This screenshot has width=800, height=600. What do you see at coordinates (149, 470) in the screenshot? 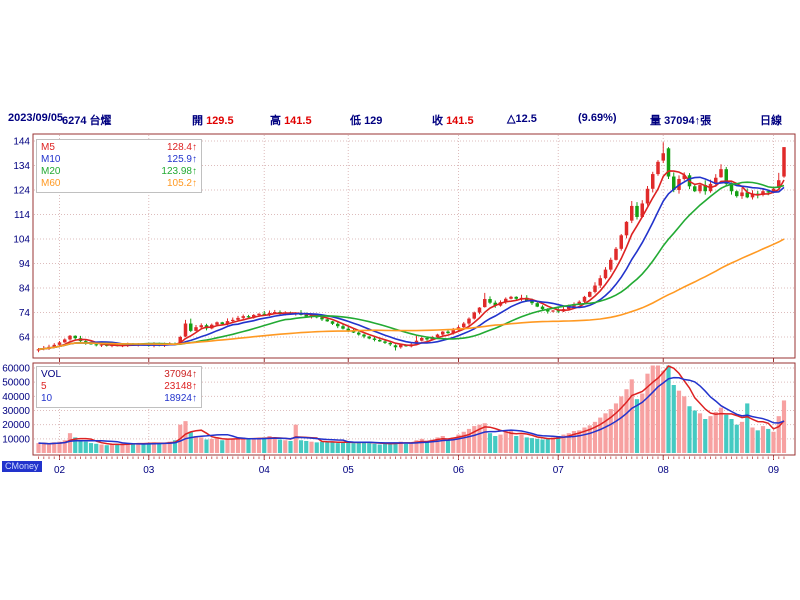
I see `month-label: 03` at bounding box center [149, 470].